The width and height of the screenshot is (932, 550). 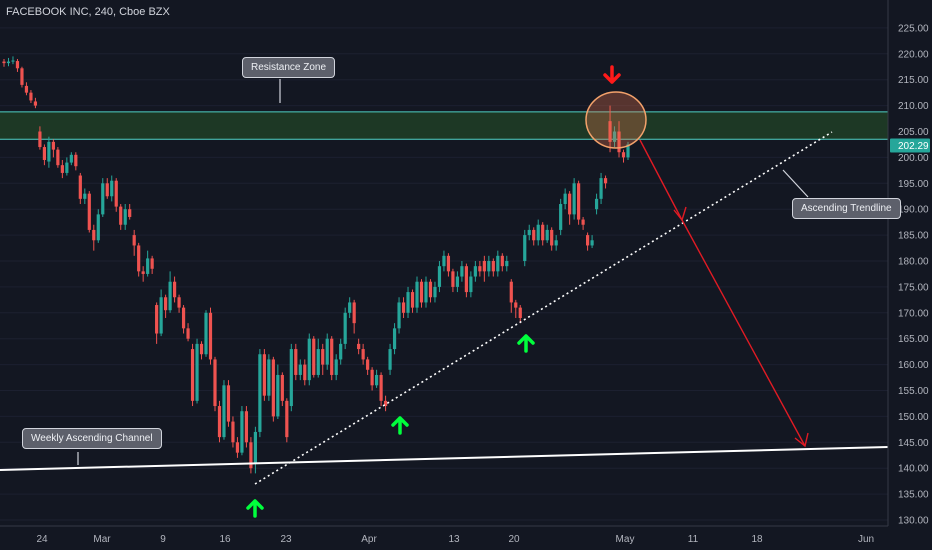 I want to click on price-tick-label: 215.00, so click(x=913, y=80).